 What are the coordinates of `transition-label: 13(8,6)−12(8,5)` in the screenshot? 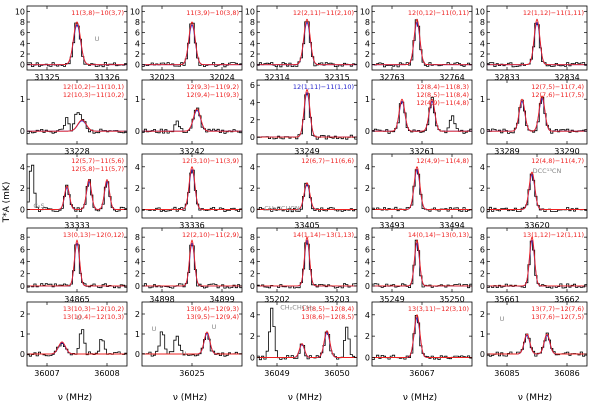 It's located at (327, 317).